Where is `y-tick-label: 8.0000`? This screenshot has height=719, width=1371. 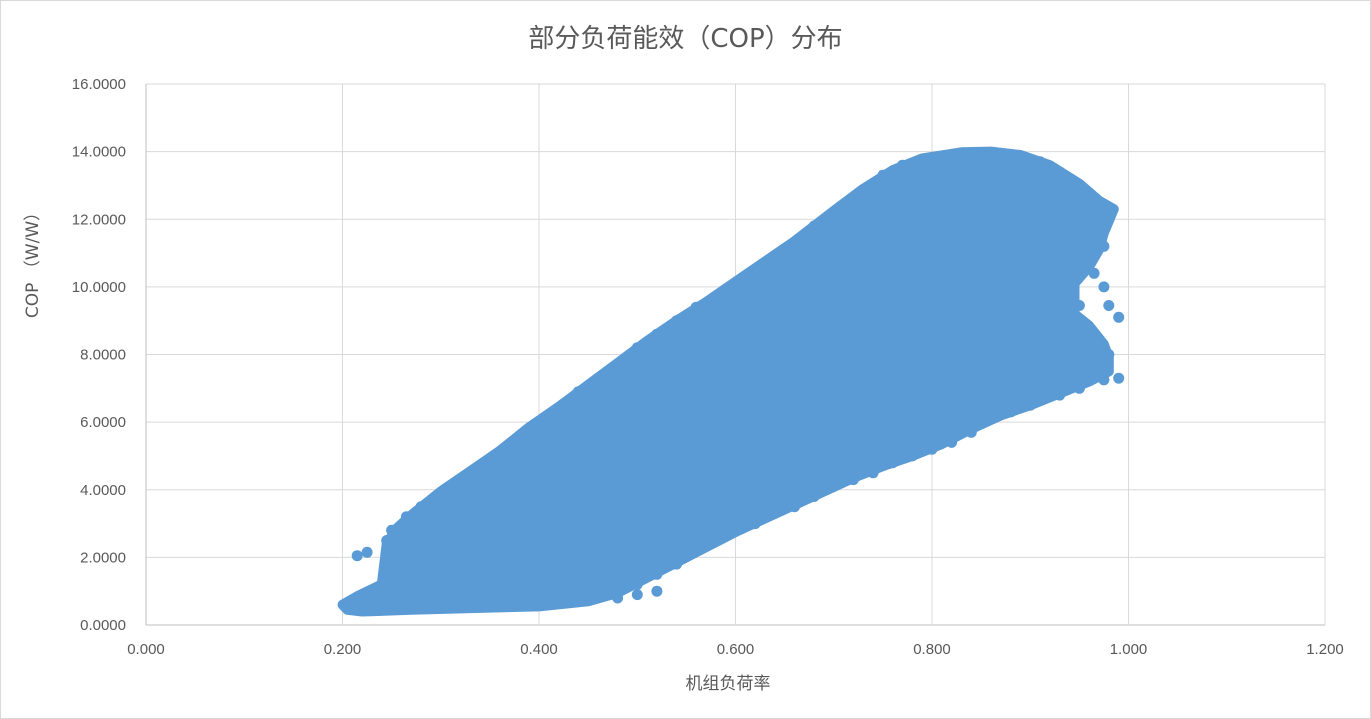
y-tick-label: 8.0000 is located at coordinates (103, 355).